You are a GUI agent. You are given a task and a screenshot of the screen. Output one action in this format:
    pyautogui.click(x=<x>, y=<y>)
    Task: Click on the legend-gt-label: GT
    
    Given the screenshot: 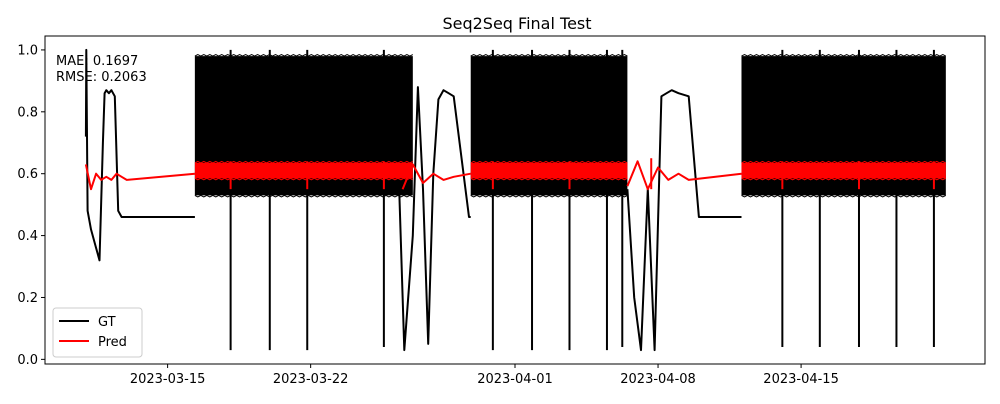 What is the action you would take?
    pyautogui.click(x=107, y=322)
    